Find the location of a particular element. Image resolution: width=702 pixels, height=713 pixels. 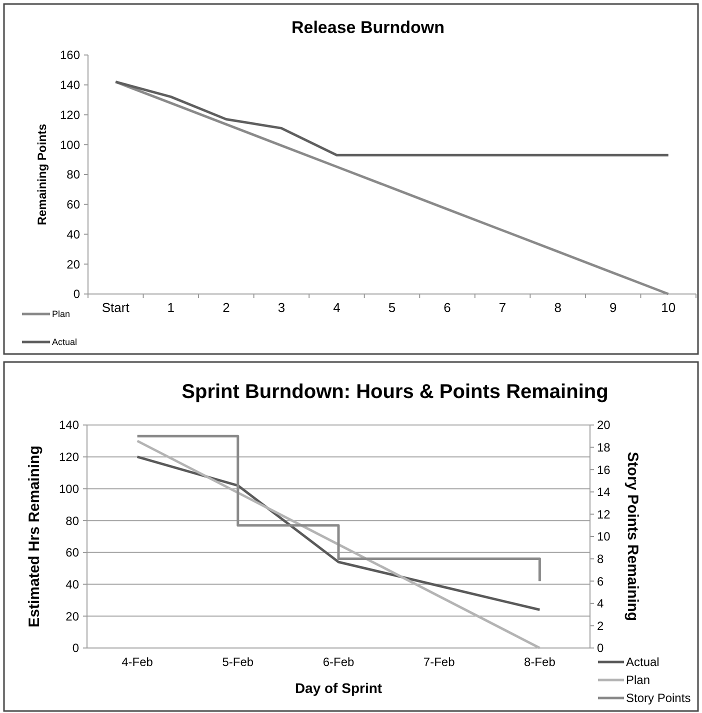

x-tick-label: 1 is located at coordinates (171, 307).